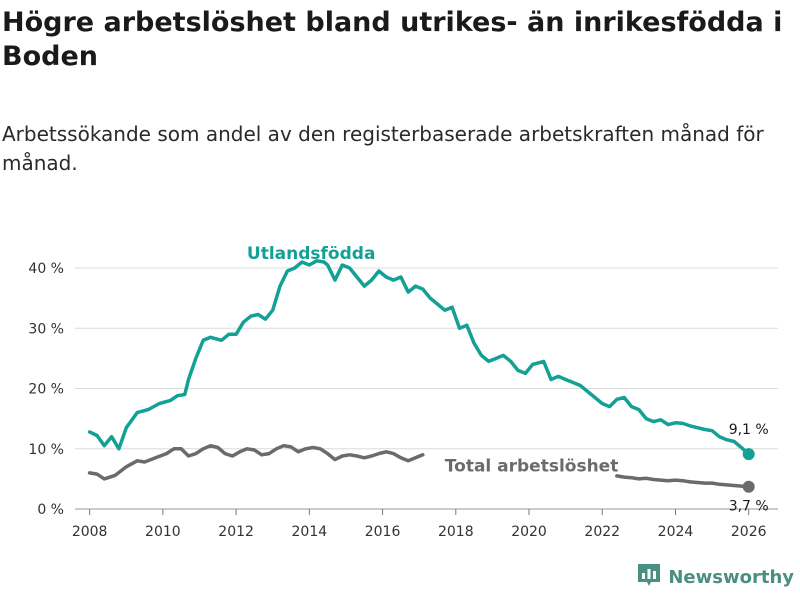 The image size is (800, 600). What do you see at coordinates (748, 454) in the screenshot?
I see `end-point-utlandsfodda` at bounding box center [748, 454].